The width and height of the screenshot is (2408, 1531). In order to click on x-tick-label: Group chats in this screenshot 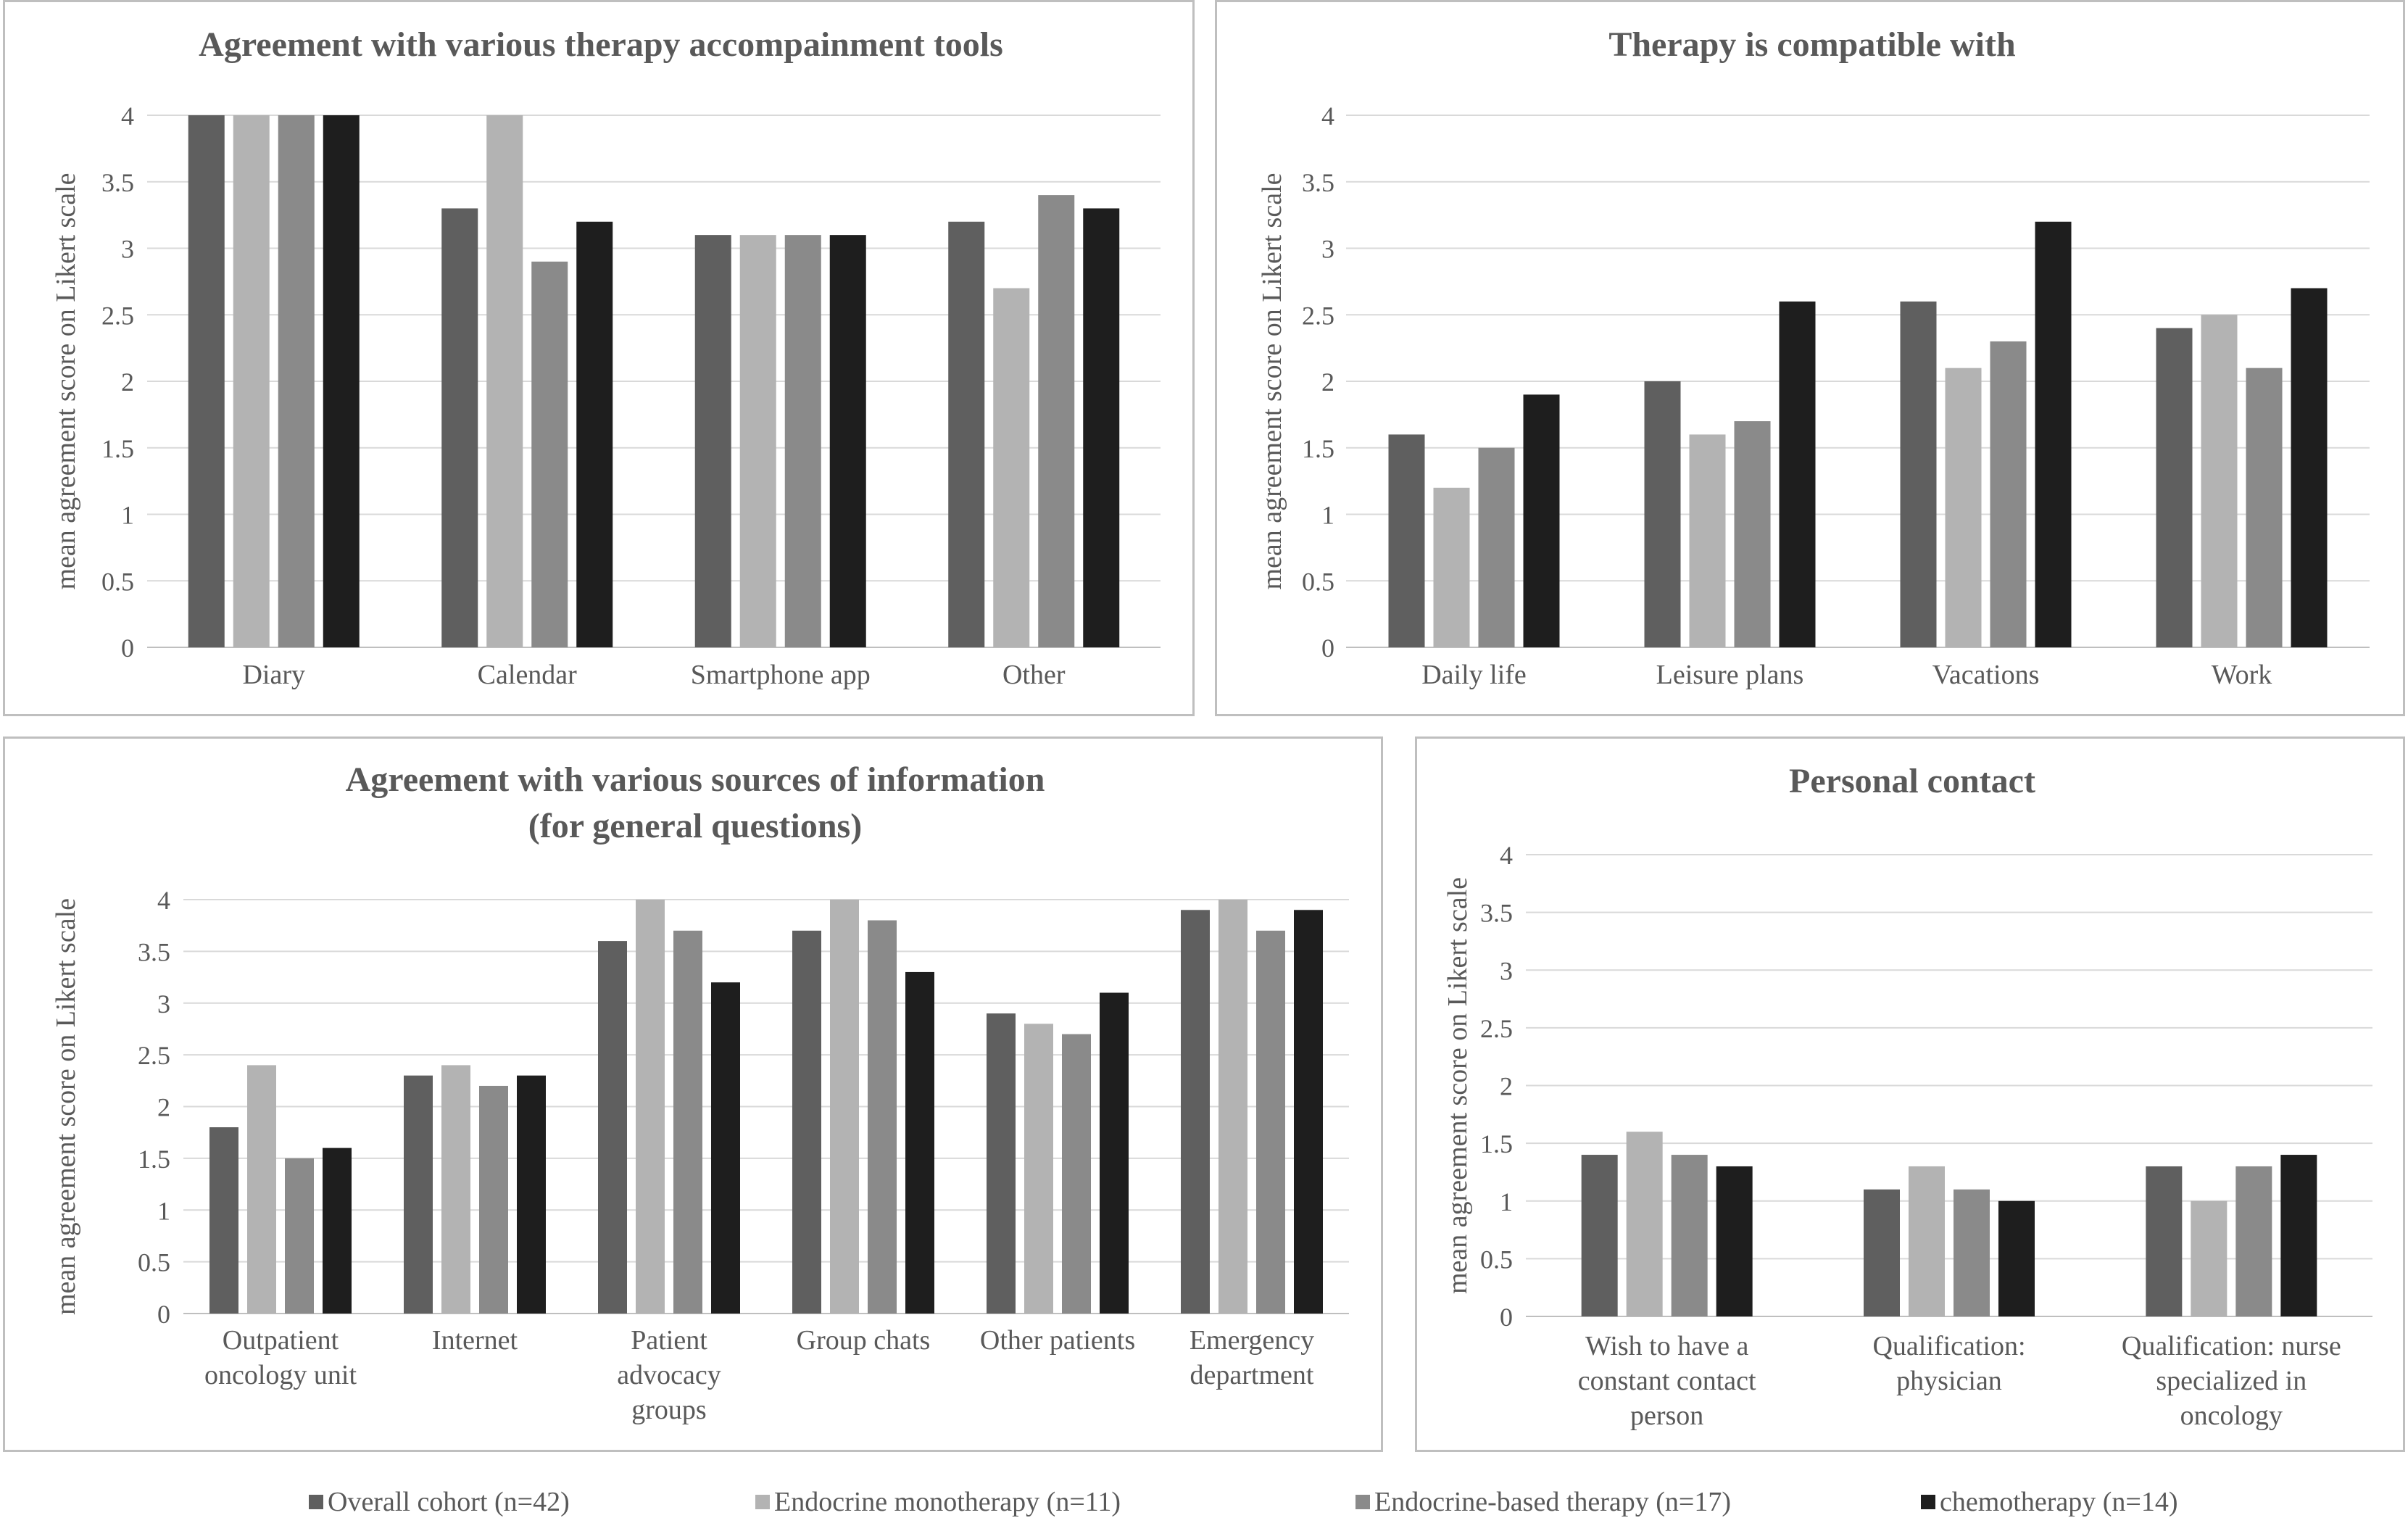, I will do `click(864, 1340)`.